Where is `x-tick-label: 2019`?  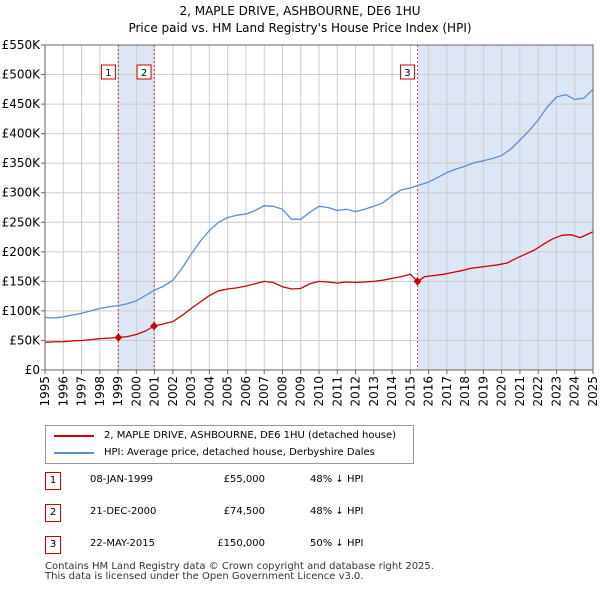
x-tick-label: 2019 is located at coordinates (483, 391).